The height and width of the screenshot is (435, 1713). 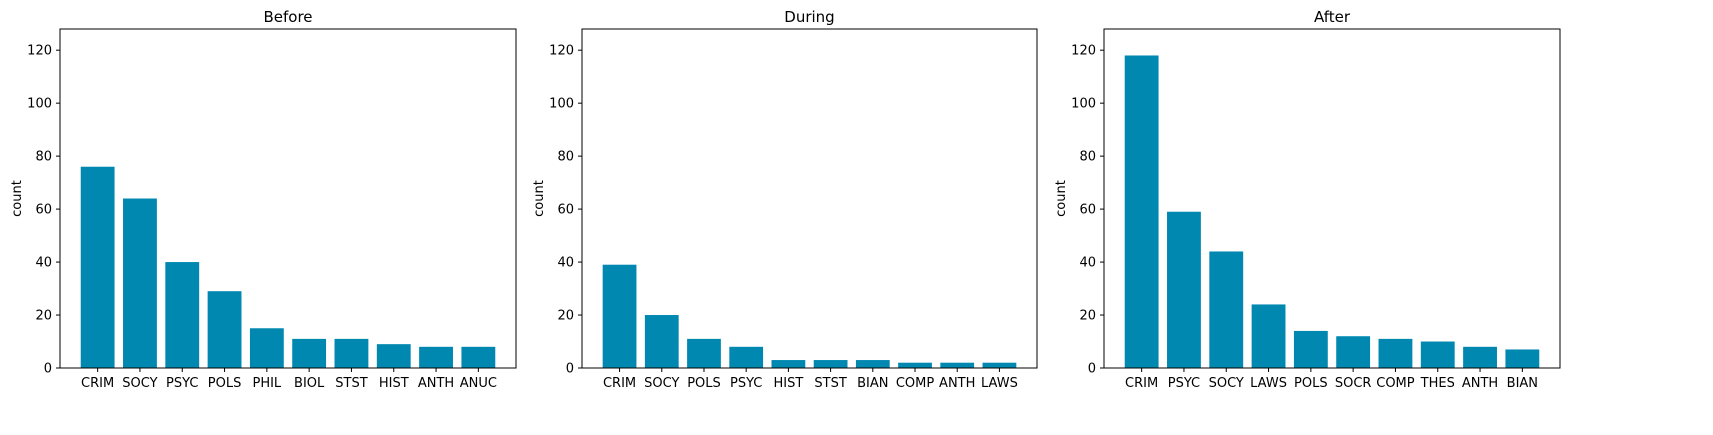 What do you see at coordinates (1353, 352) in the screenshot?
I see `bar-socr` at bounding box center [1353, 352].